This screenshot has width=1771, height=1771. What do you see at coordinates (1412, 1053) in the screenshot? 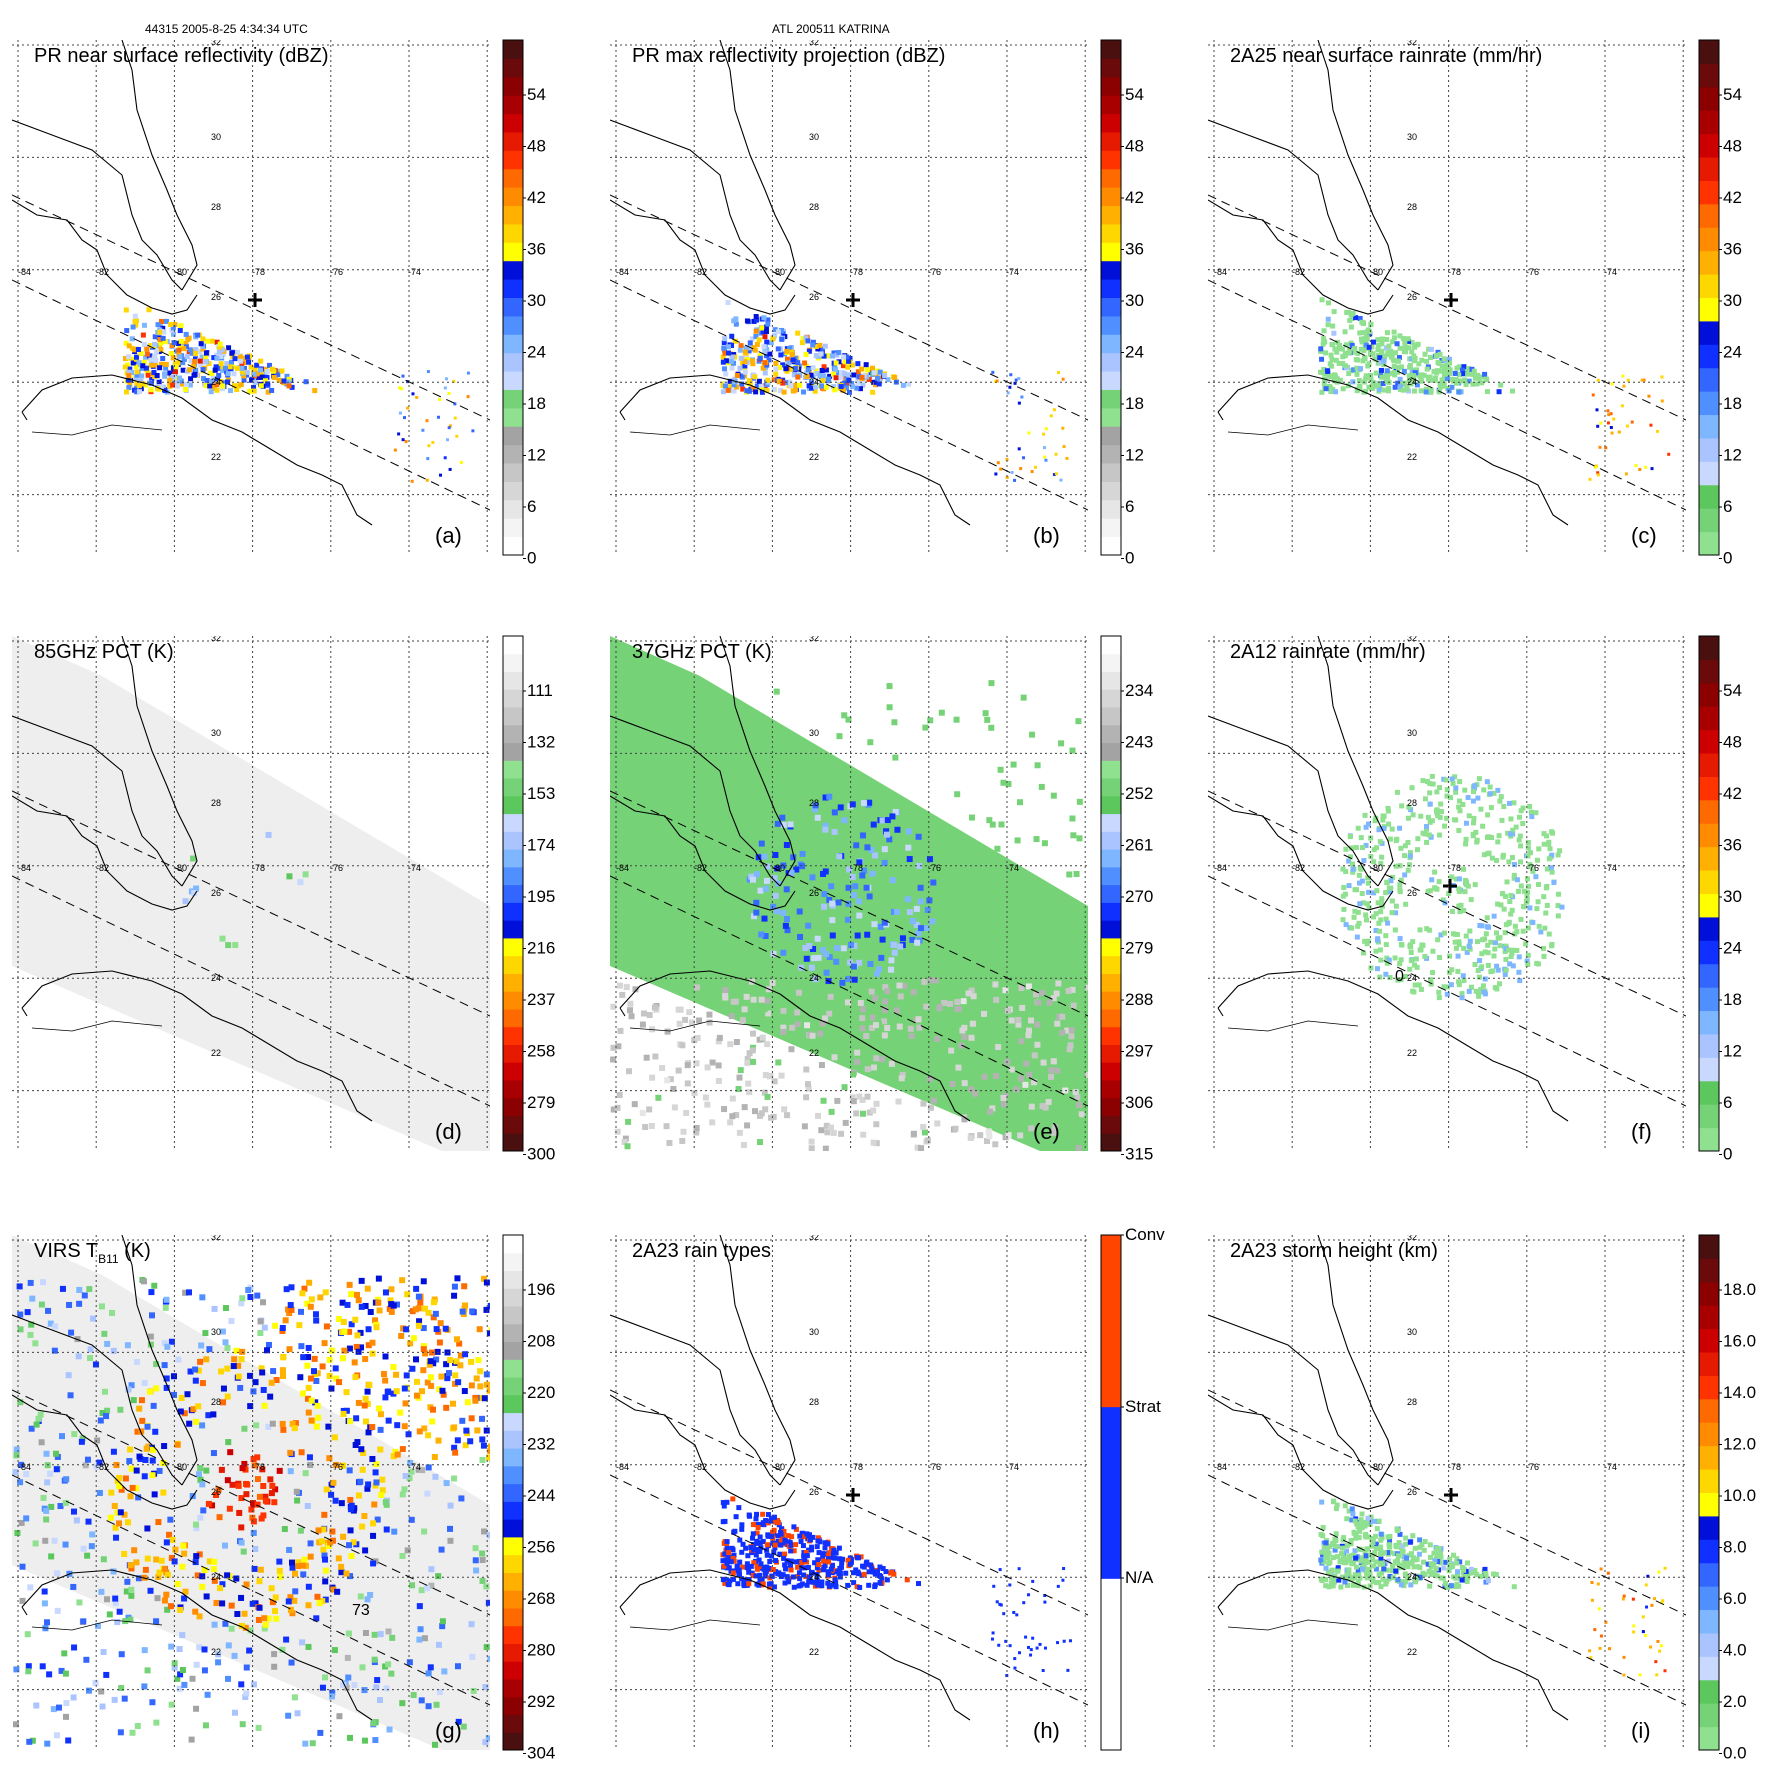
I see `lat-label: 22` at bounding box center [1412, 1053].